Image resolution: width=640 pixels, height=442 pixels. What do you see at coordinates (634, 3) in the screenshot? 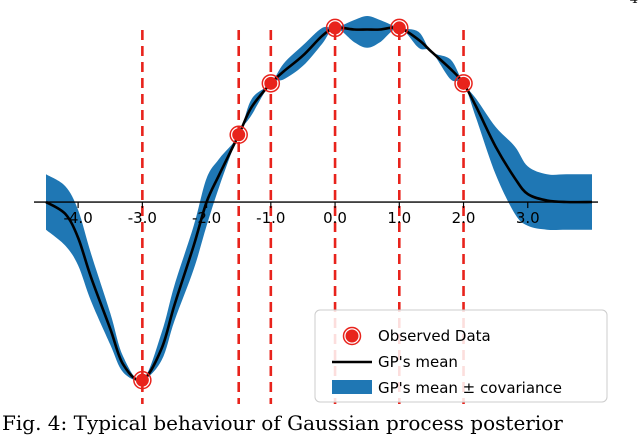
I see `corner-mark: 4` at bounding box center [634, 3].